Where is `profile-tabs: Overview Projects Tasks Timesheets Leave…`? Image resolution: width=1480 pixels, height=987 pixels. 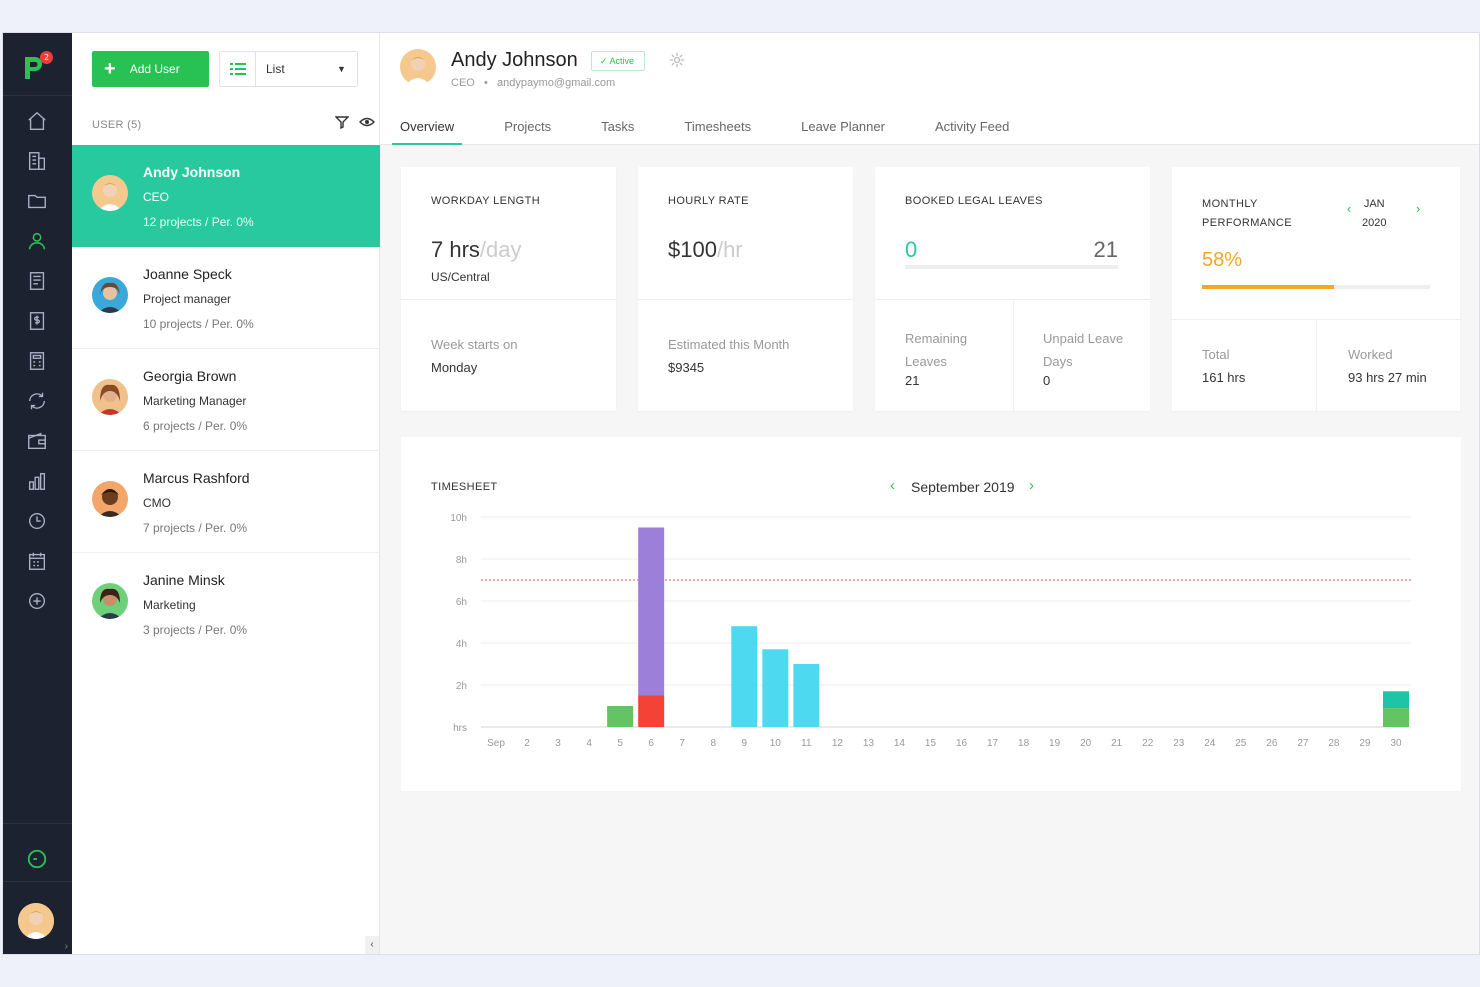
profile-tabs: Overview Projects Tasks Timesheets Leave… is located at coordinates (721, 130).